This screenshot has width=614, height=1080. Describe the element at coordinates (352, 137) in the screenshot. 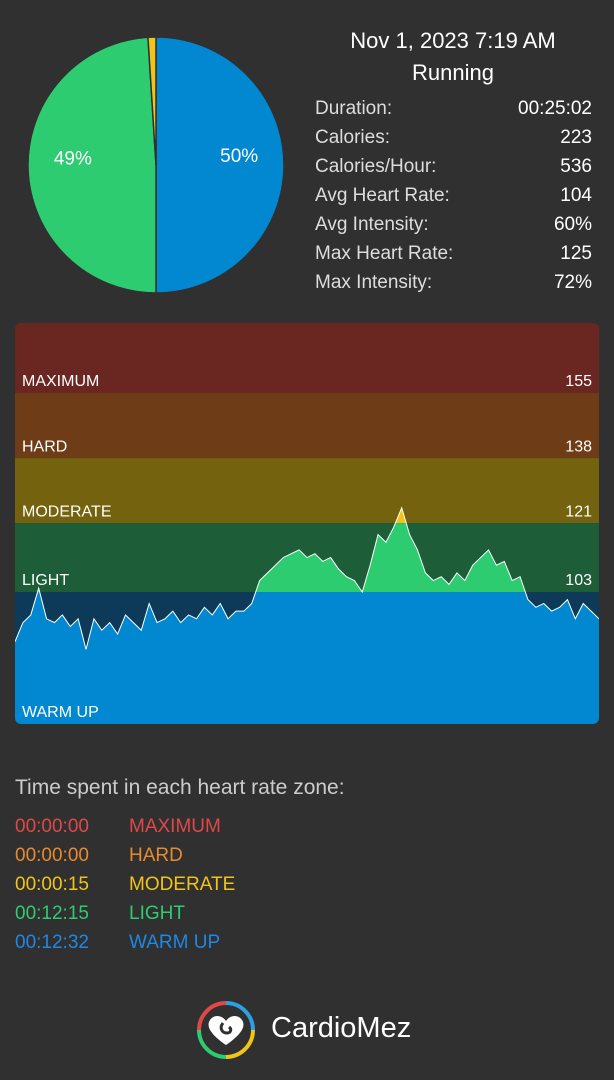

I see `stat-label: Calories:` at that location.